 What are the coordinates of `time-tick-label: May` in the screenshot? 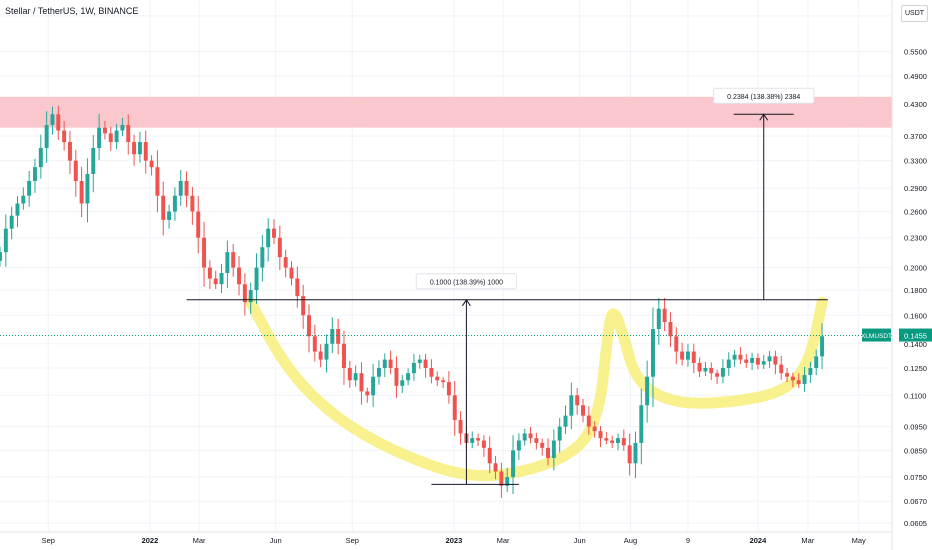 It's located at (859, 540).